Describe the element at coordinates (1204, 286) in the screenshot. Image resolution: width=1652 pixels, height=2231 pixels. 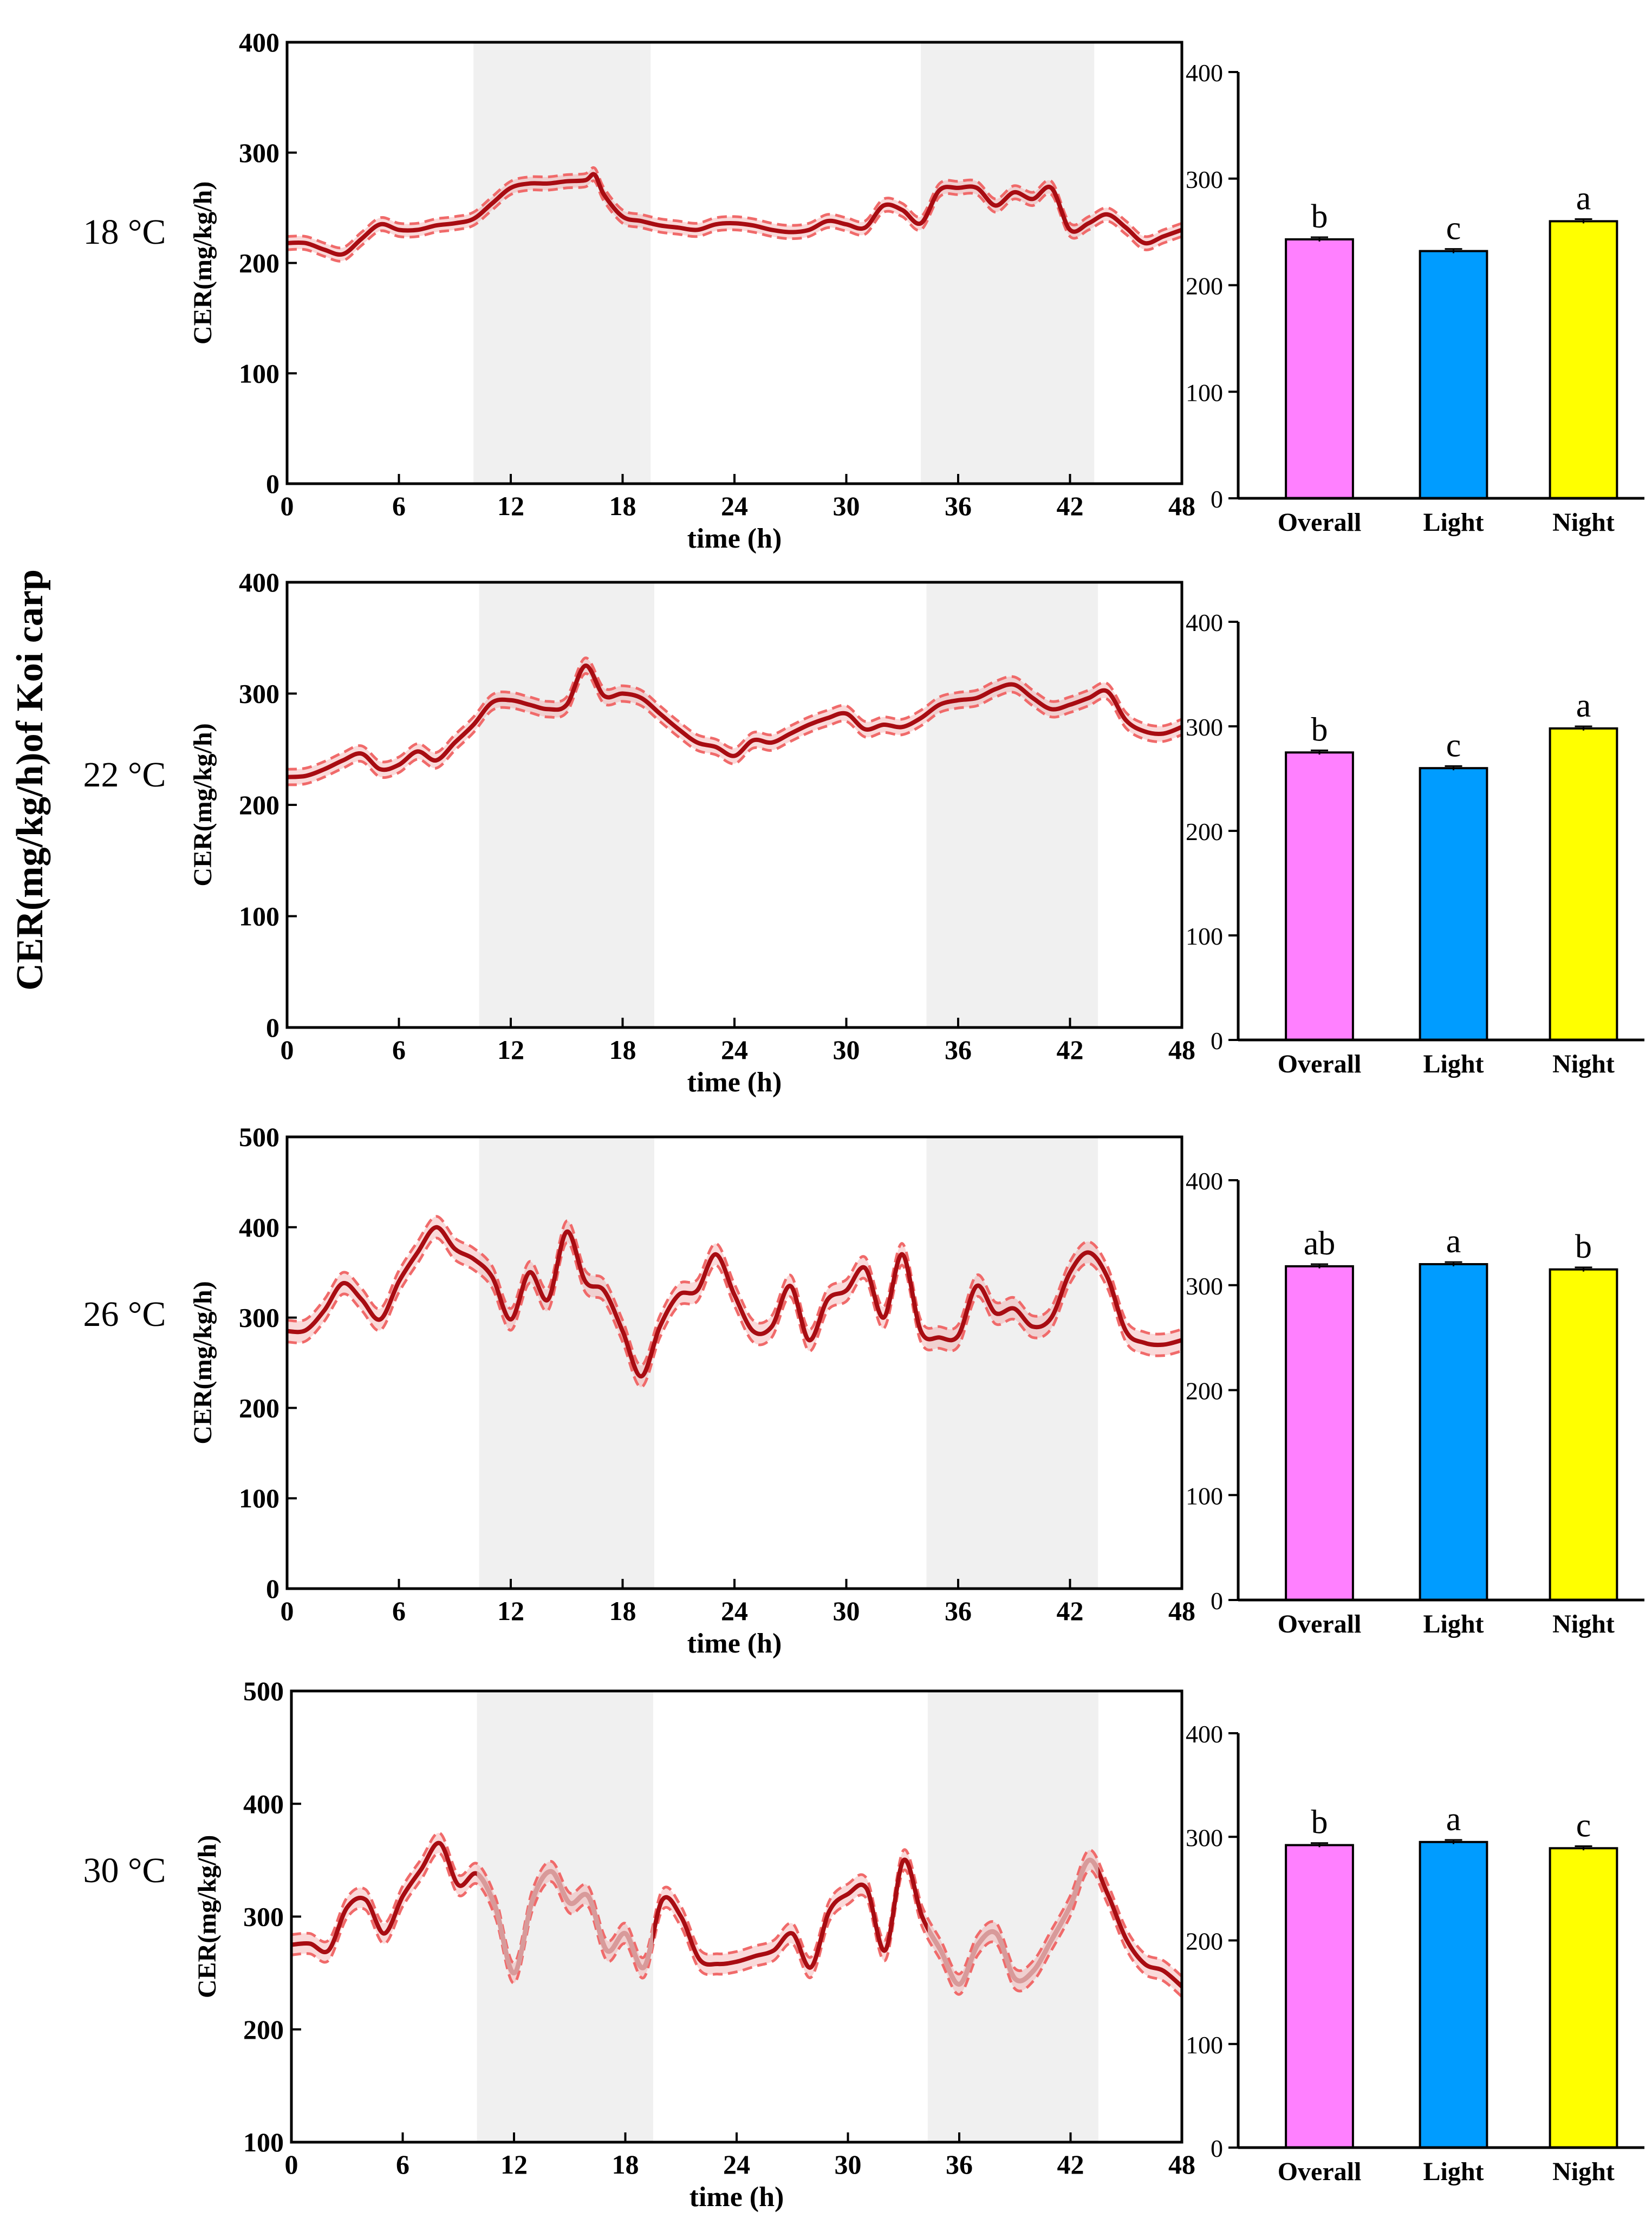
I see `bar-y-tick-label: 200` at that location.